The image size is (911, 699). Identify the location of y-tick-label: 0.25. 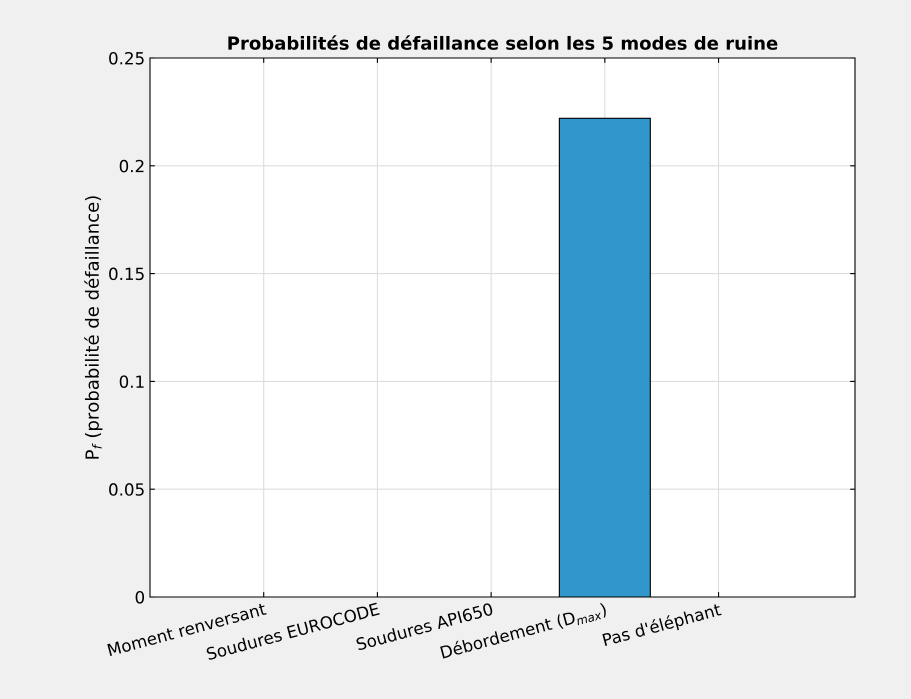
(126, 58).